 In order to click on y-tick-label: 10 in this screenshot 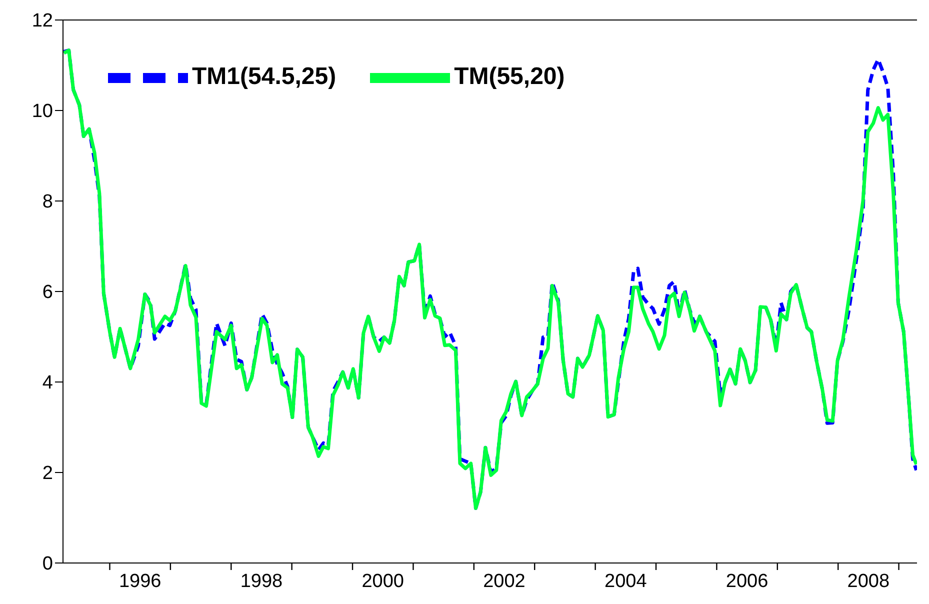, I will do `click(42, 111)`.